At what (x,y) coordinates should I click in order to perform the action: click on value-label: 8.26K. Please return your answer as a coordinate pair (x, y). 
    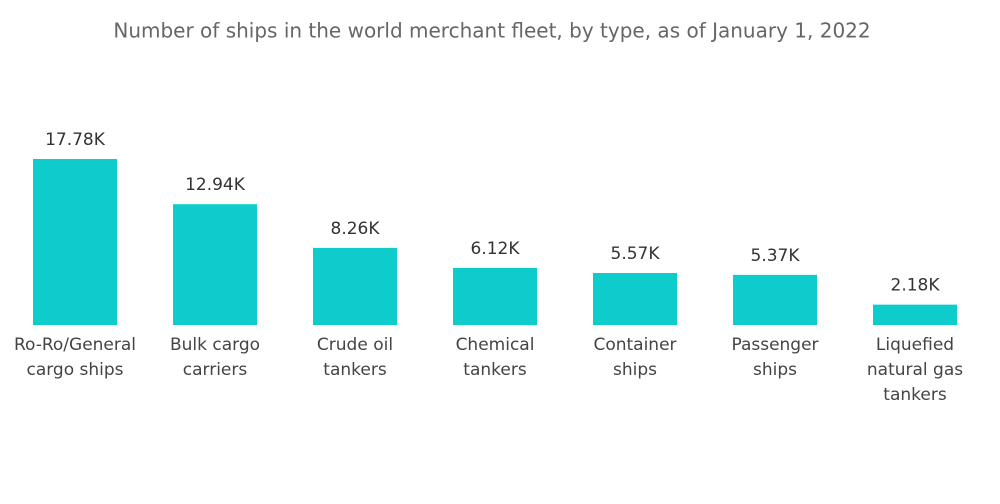
    Looking at the image, I should click on (356, 229).